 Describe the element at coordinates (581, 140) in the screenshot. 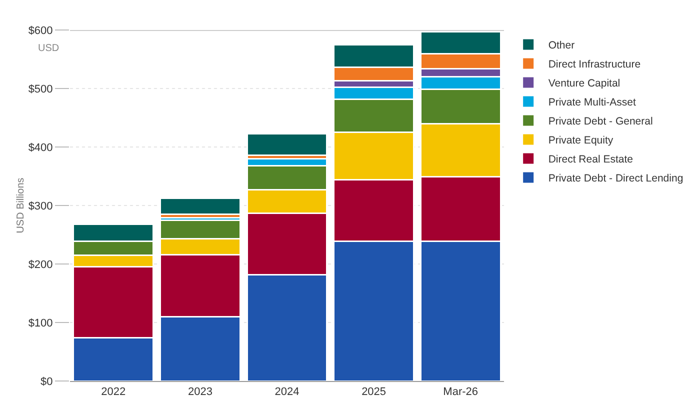

I see `legend-label: Private Equity` at that location.